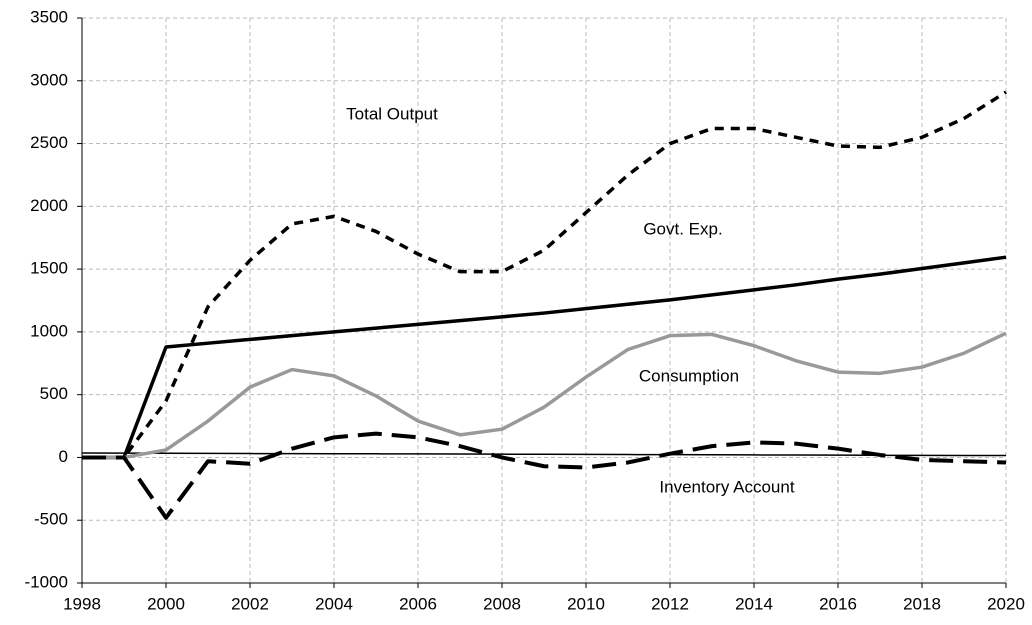 The height and width of the screenshot is (625, 1032). I want to click on y-tick-label: -500, so click(51, 519).